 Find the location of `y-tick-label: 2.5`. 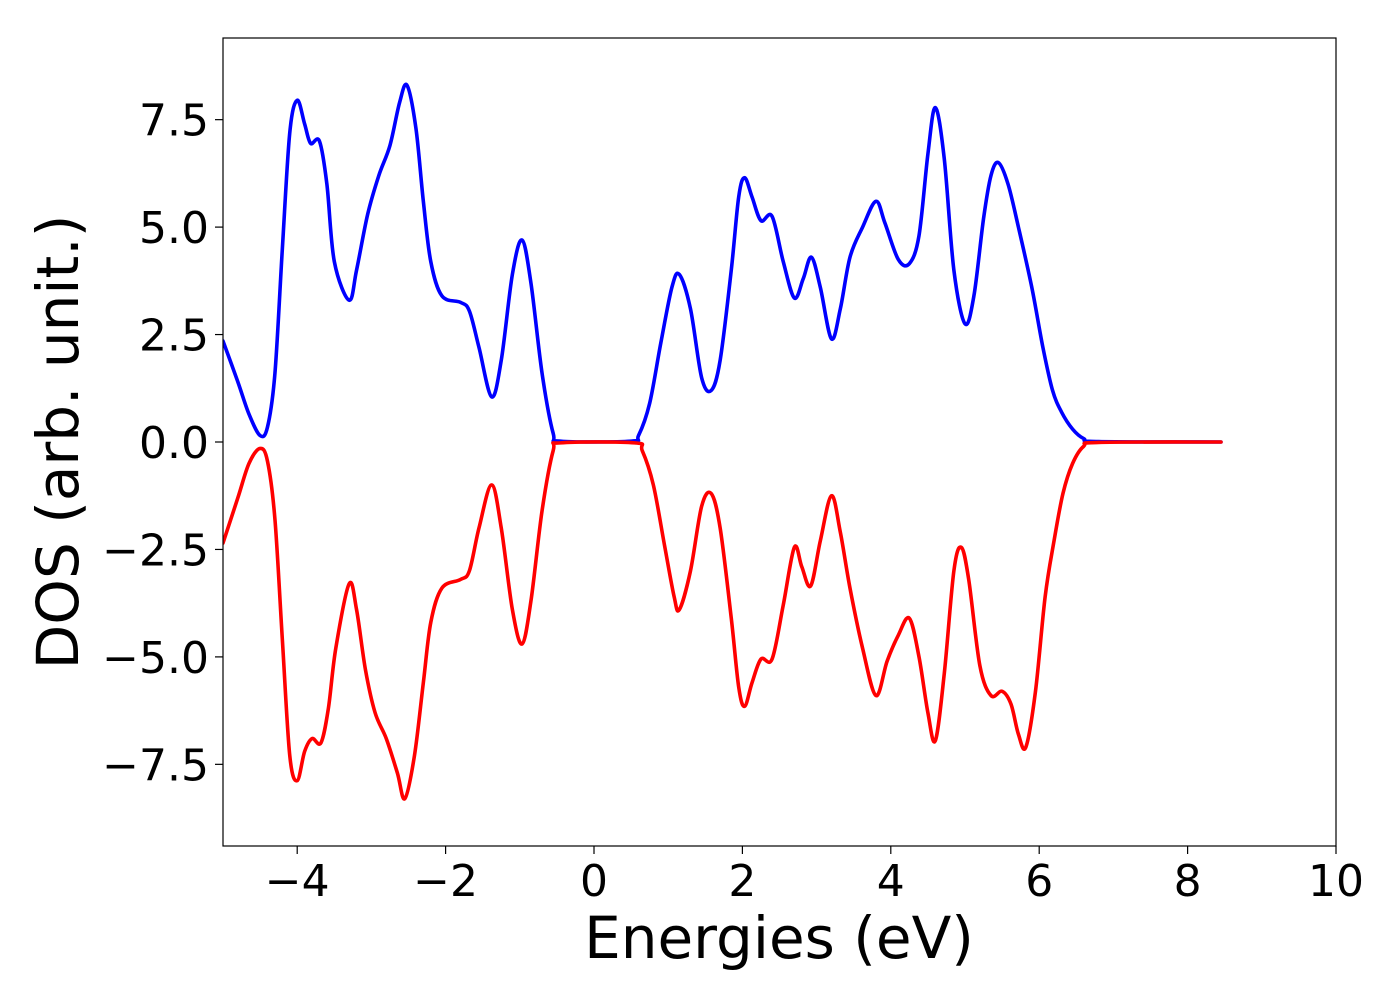

y-tick-label: 2.5 is located at coordinates (174, 336).